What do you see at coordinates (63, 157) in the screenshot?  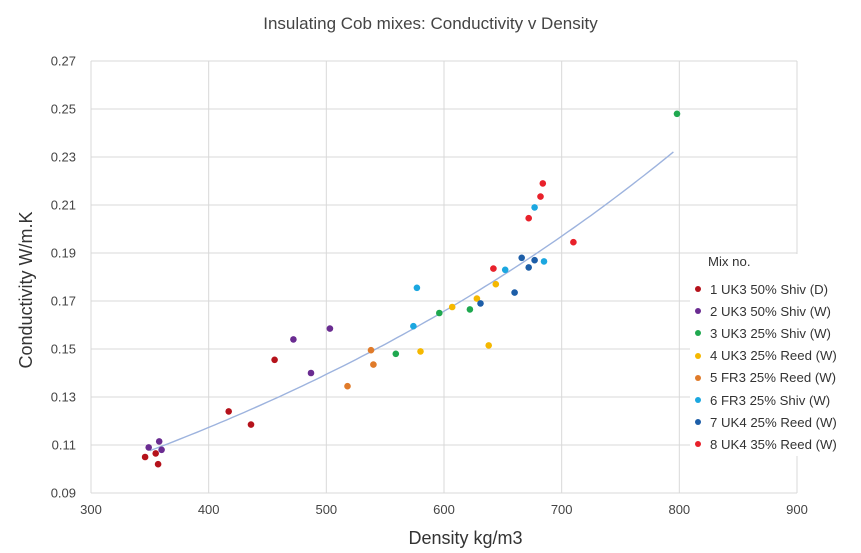 I see `y-tick-label: 0.23` at bounding box center [63, 157].